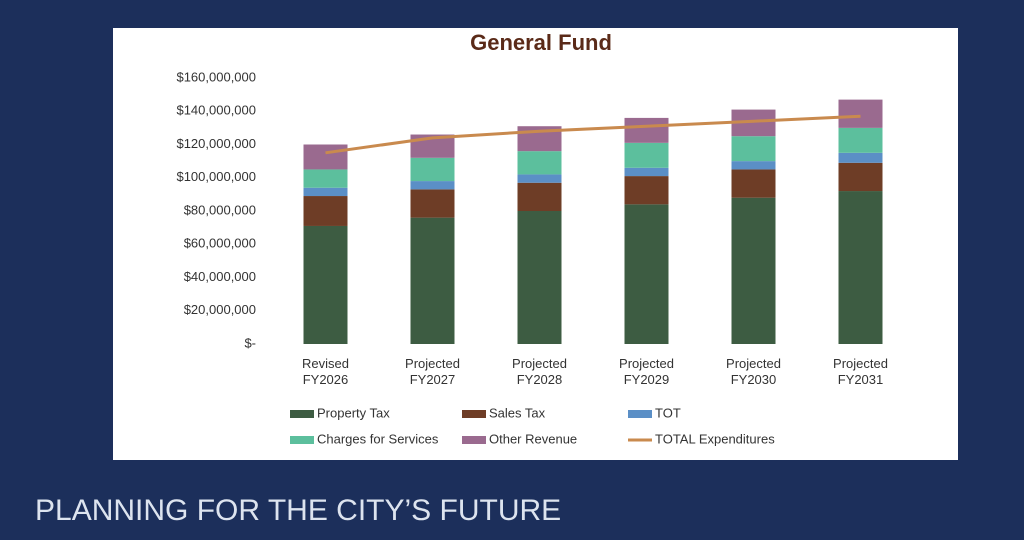  I want to click on y-tick-label: $100,000,000, so click(216, 176).